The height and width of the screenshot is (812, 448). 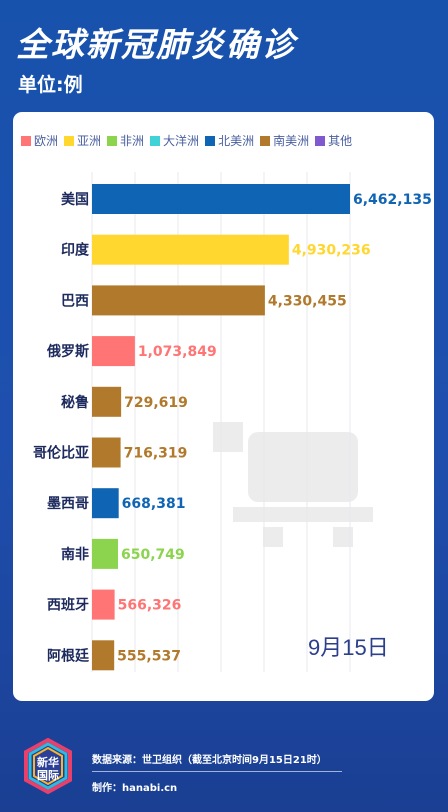 I want to click on logo-text: 新华 国际, so click(x=48, y=769).